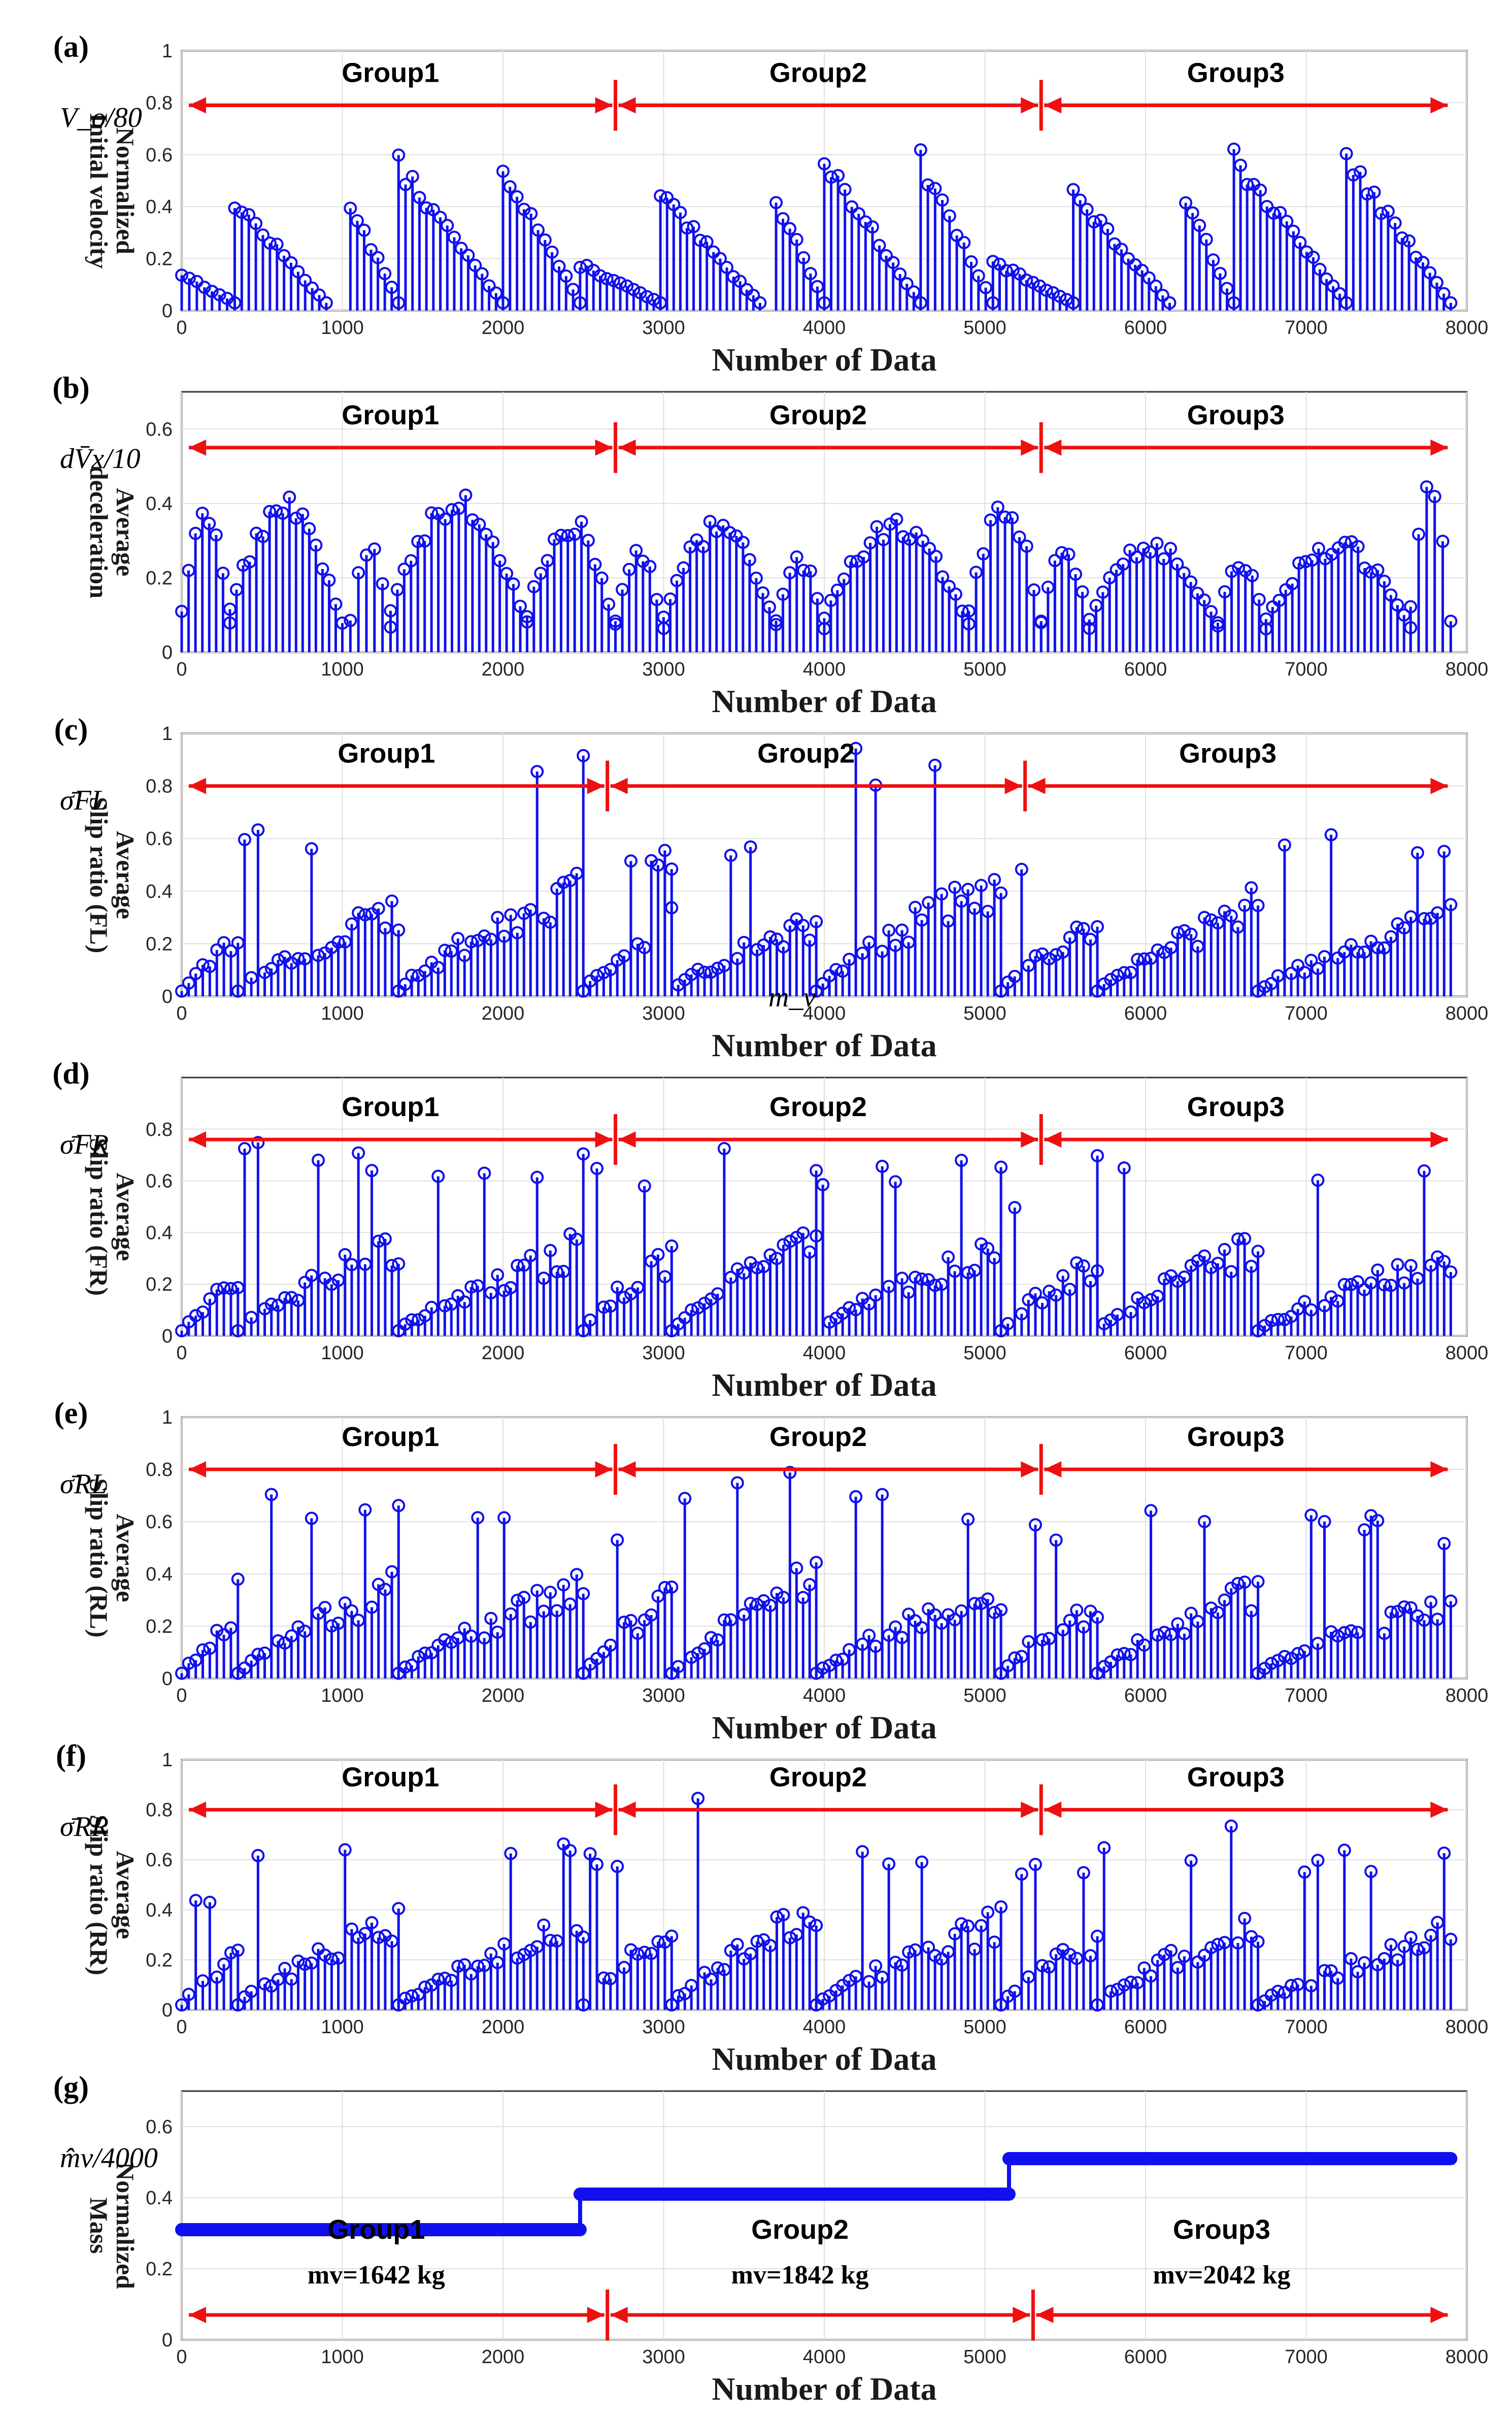 The height and width of the screenshot is (2420, 1512). What do you see at coordinates (818, 1777) in the screenshot?
I see `group-label: Group2` at bounding box center [818, 1777].